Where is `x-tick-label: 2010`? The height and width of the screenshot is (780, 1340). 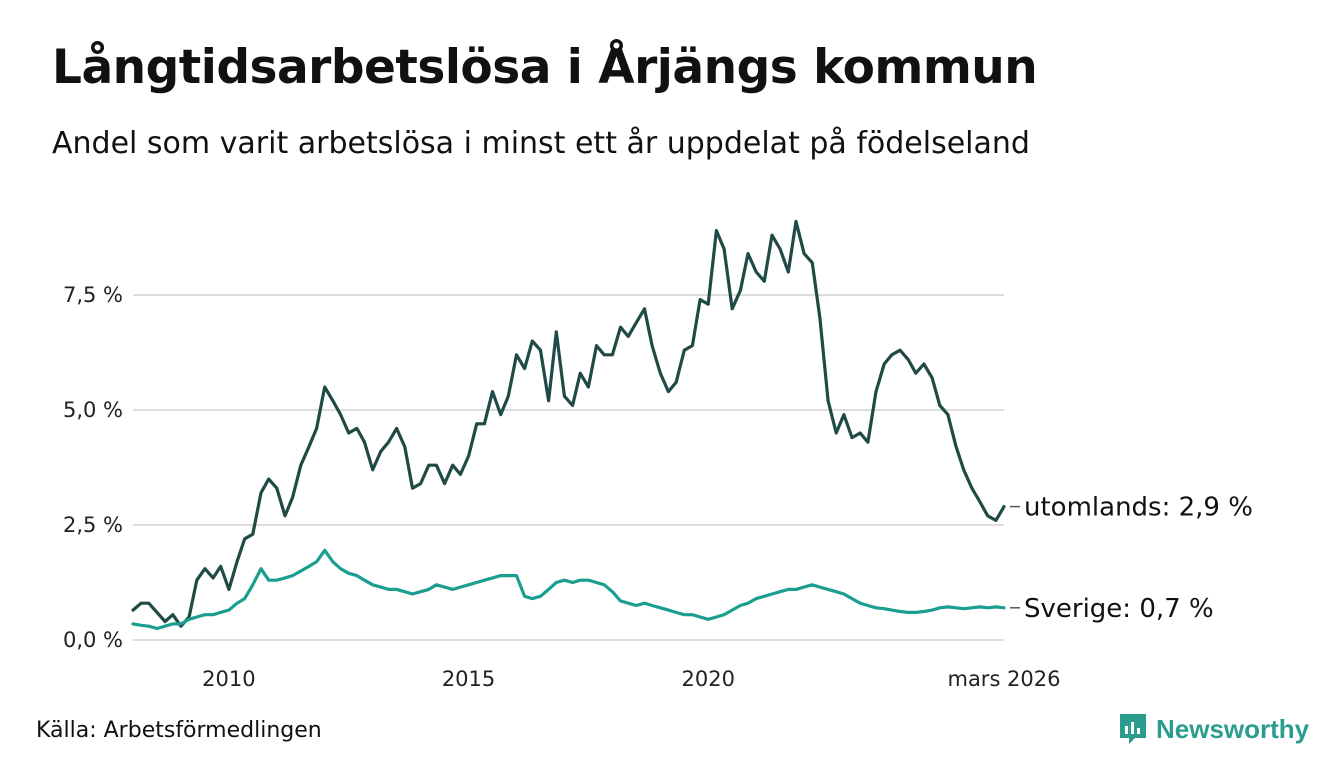
x-tick-label: 2010 is located at coordinates (228, 679).